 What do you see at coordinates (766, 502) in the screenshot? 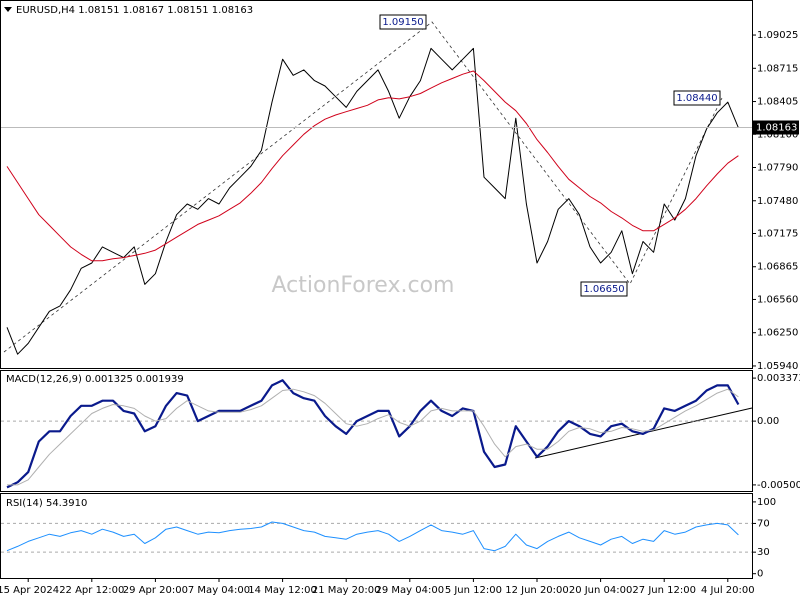
I see `y-tick-label: 100` at bounding box center [766, 502].